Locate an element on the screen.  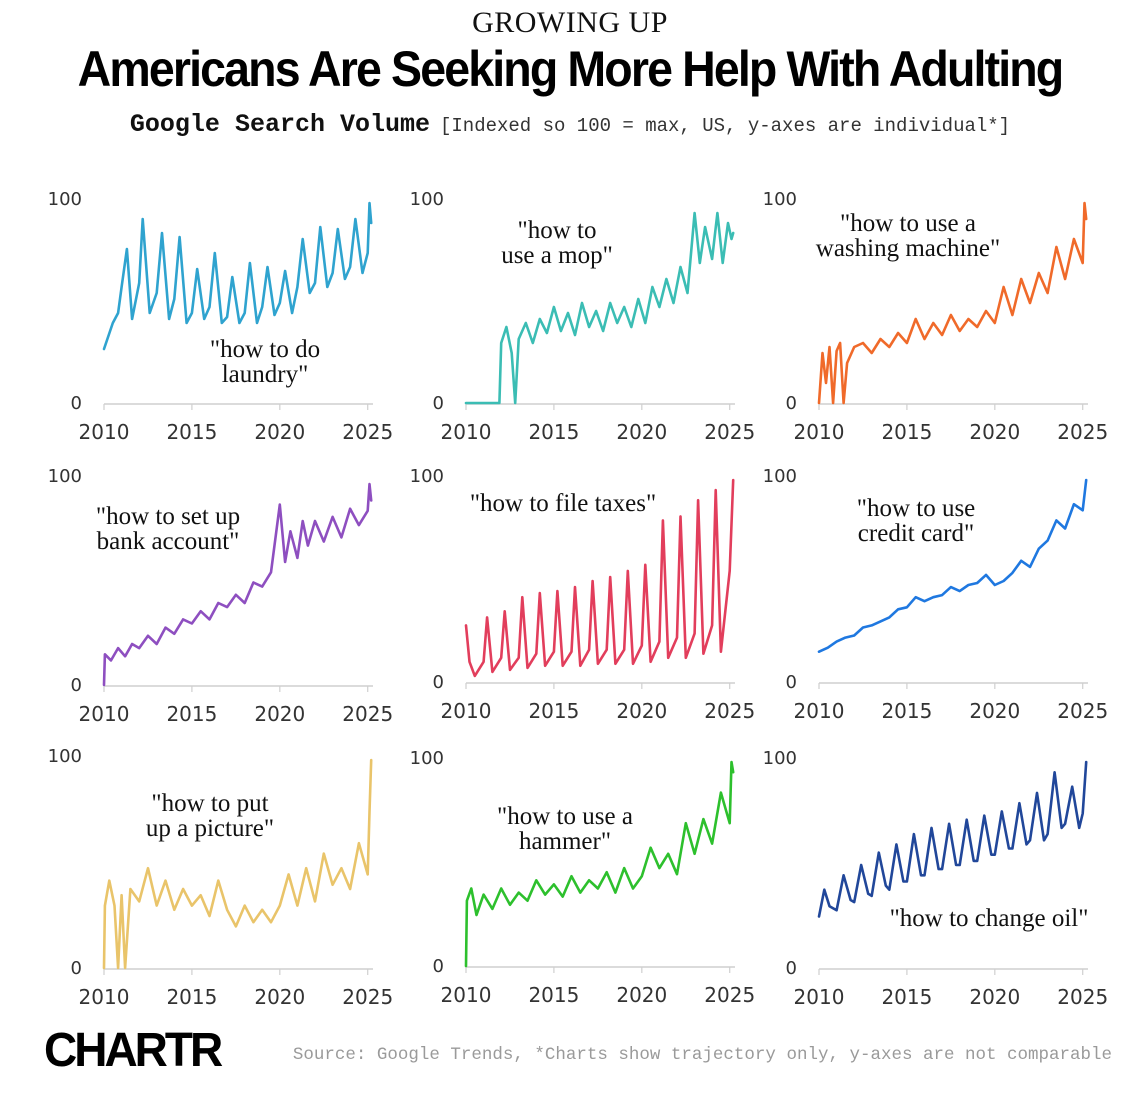
series-annotation: "how to is located at coordinates (557, 230).